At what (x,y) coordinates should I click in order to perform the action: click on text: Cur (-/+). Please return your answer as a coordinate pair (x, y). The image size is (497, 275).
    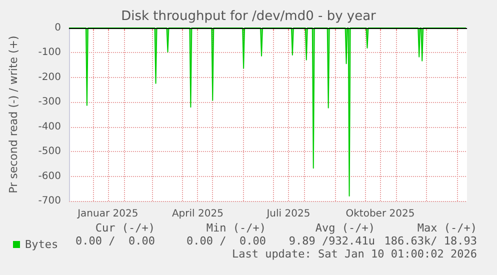
    Looking at the image, I should click on (125, 228).